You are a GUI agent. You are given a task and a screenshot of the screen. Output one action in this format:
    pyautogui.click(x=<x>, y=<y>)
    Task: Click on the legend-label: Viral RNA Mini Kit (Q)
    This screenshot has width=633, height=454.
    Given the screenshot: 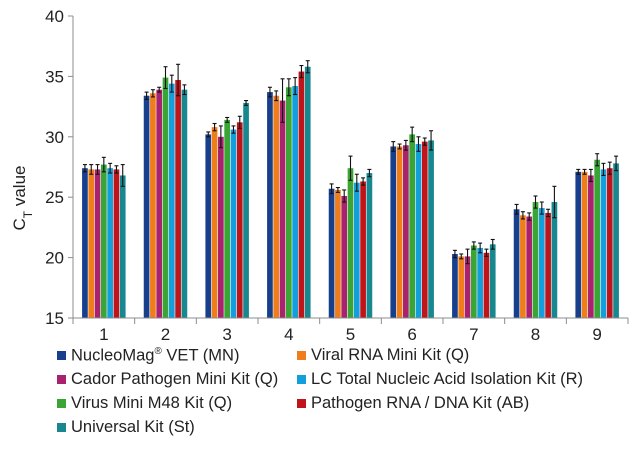 What is the action you would take?
    pyautogui.click(x=390, y=355)
    